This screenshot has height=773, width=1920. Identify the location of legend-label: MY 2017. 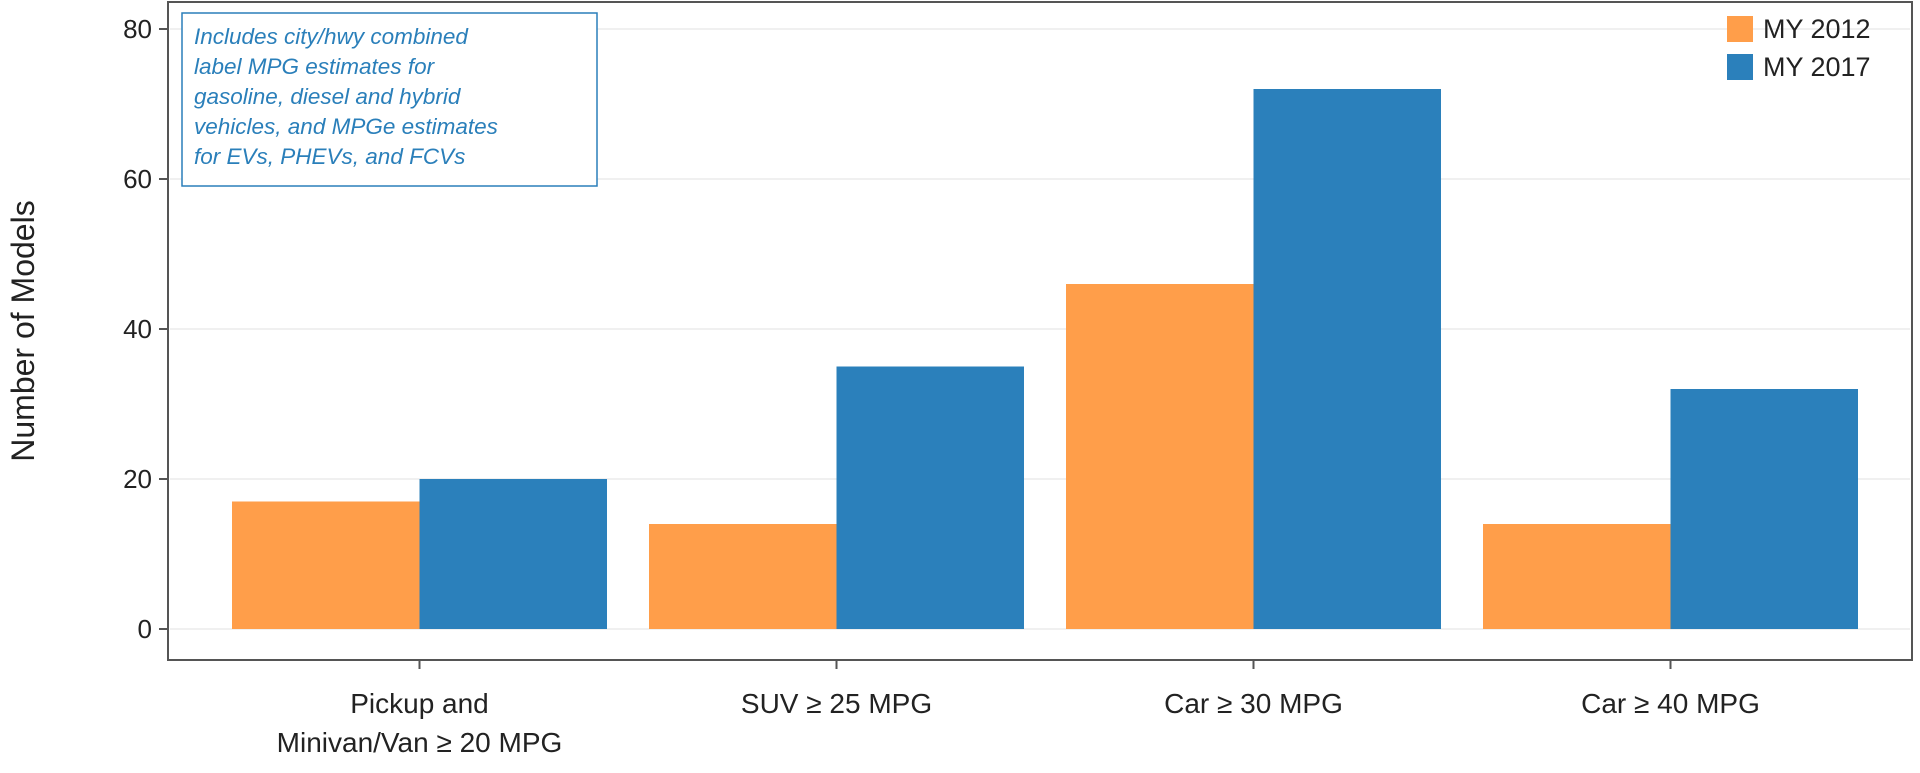
(1817, 67).